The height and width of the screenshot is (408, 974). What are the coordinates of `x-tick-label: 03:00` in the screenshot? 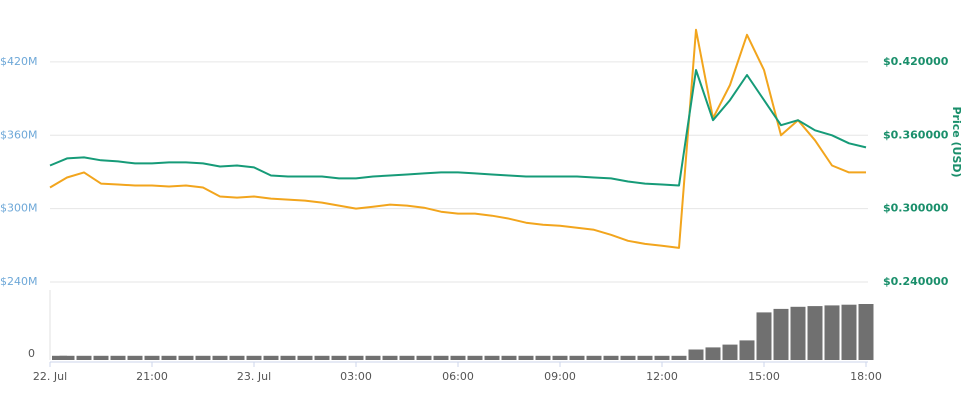 It's located at (356, 376).